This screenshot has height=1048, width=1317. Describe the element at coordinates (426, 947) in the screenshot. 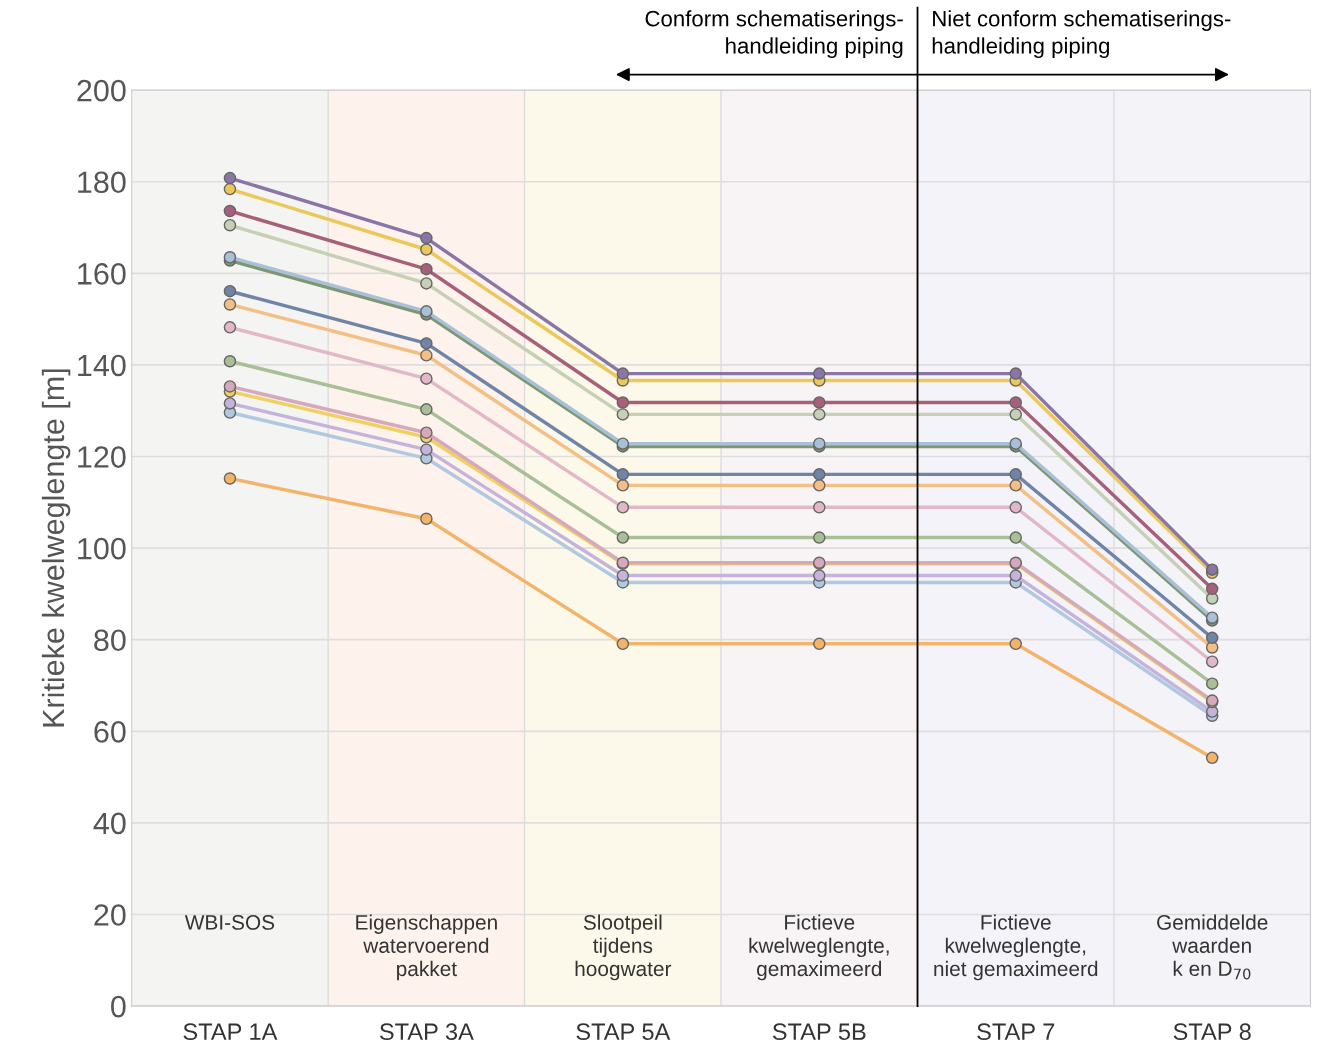

I see `annotation: Eigenschappen watervoerend pakket` at that location.